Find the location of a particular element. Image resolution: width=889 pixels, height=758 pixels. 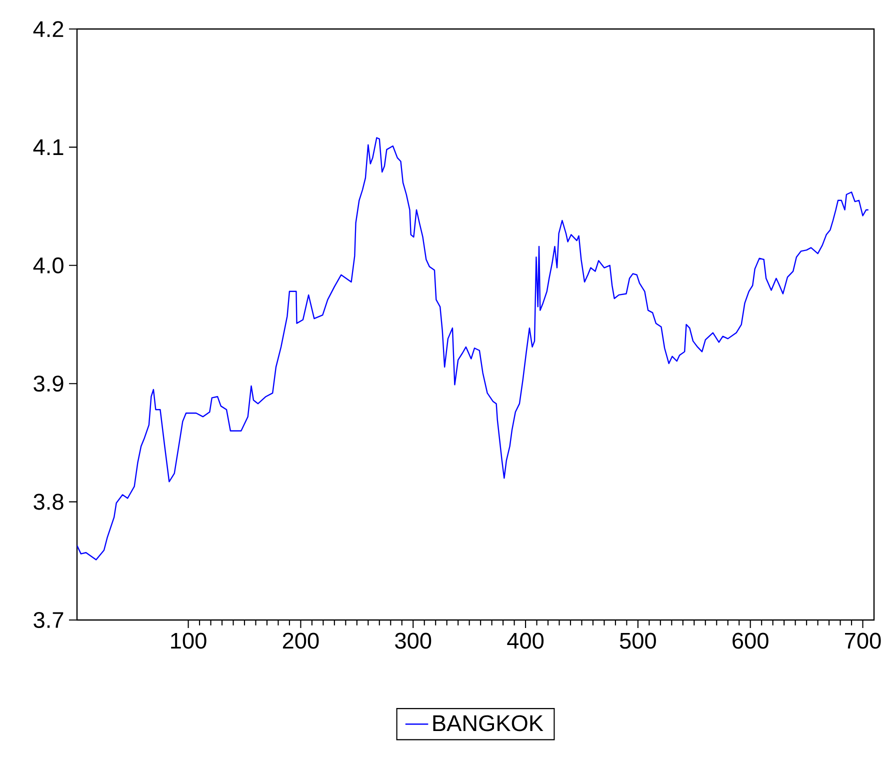

x-tick-label: 400 is located at coordinates (525, 640).